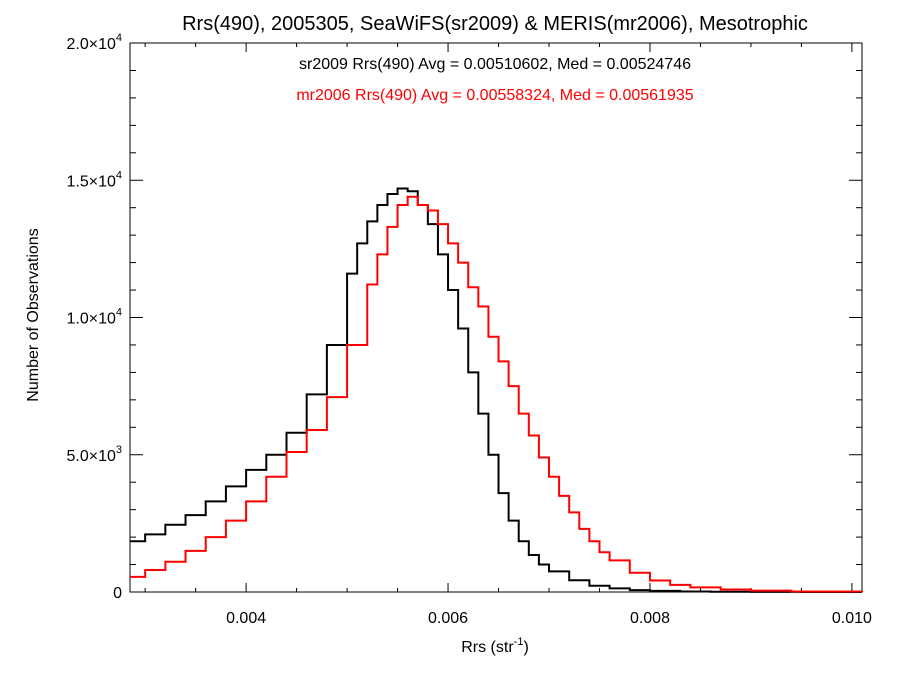 The height and width of the screenshot is (675, 900). Describe the element at coordinates (448, 618) in the screenshot. I see `x-tick-label: 0.006` at that location.